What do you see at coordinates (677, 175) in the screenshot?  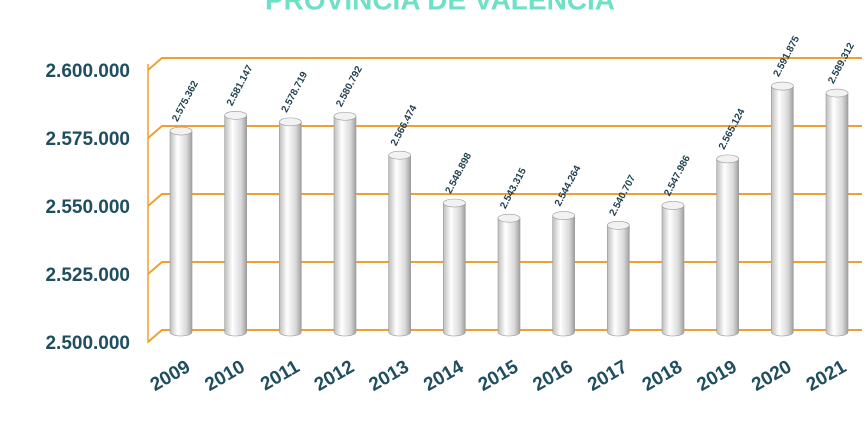 I see `value-label: 2.547.986` at bounding box center [677, 175].